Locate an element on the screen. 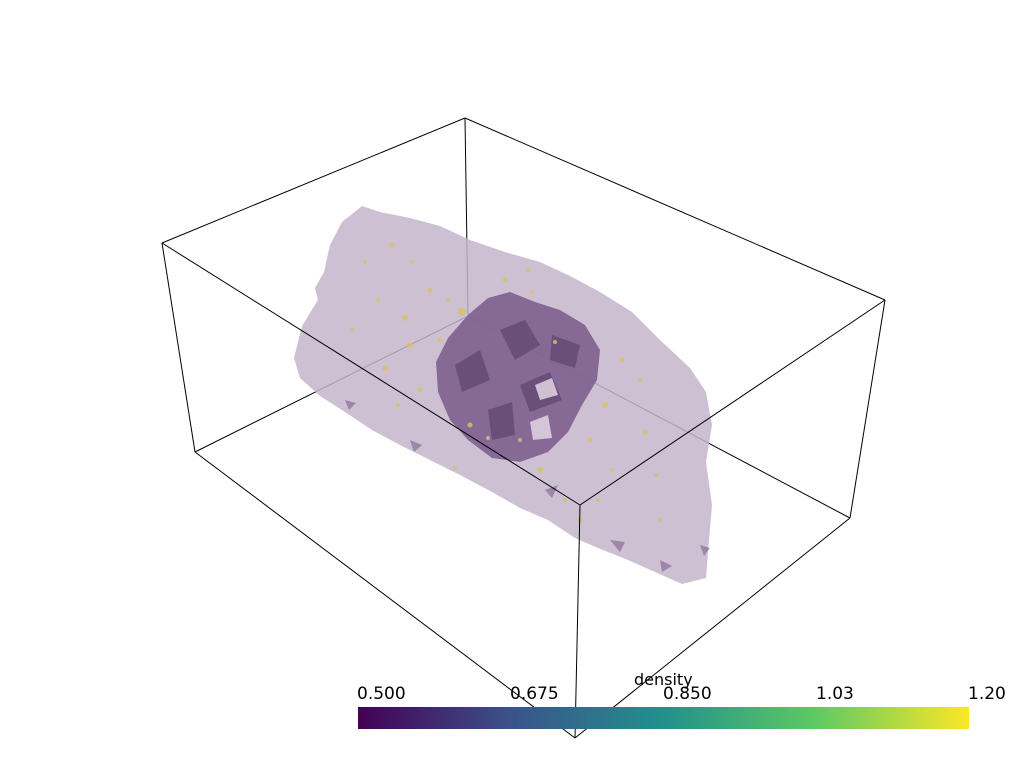 Image resolution: width=1024 pixels, height=768 pixels. density-speckles is located at coordinates (506, 382).